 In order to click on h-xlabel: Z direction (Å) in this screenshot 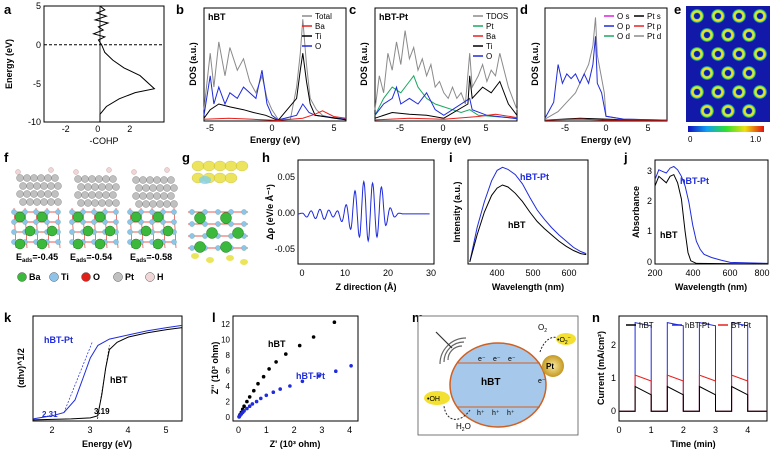, I will do `click(366, 287)`.